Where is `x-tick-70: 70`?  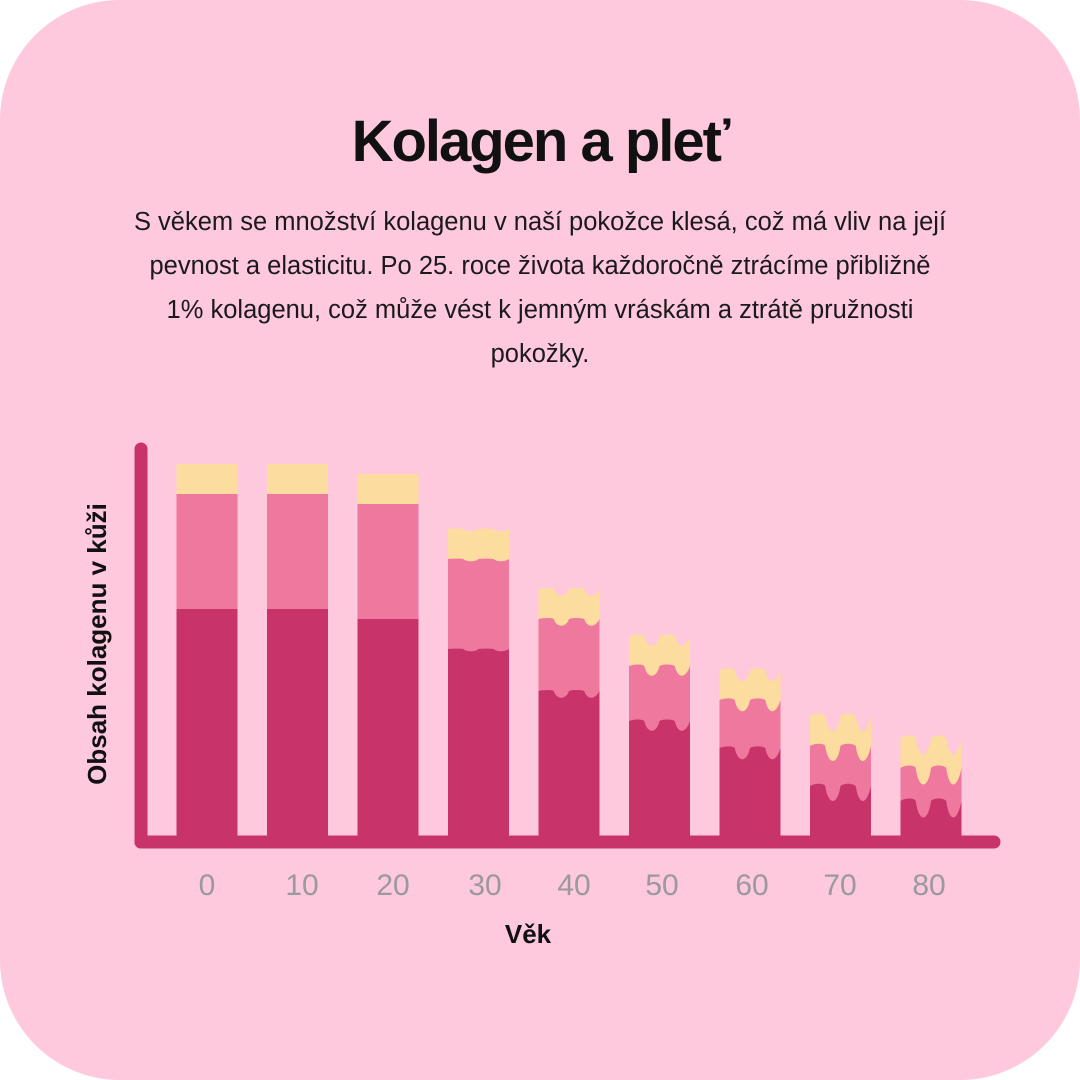 x-tick-70: 70 is located at coordinates (839, 885).